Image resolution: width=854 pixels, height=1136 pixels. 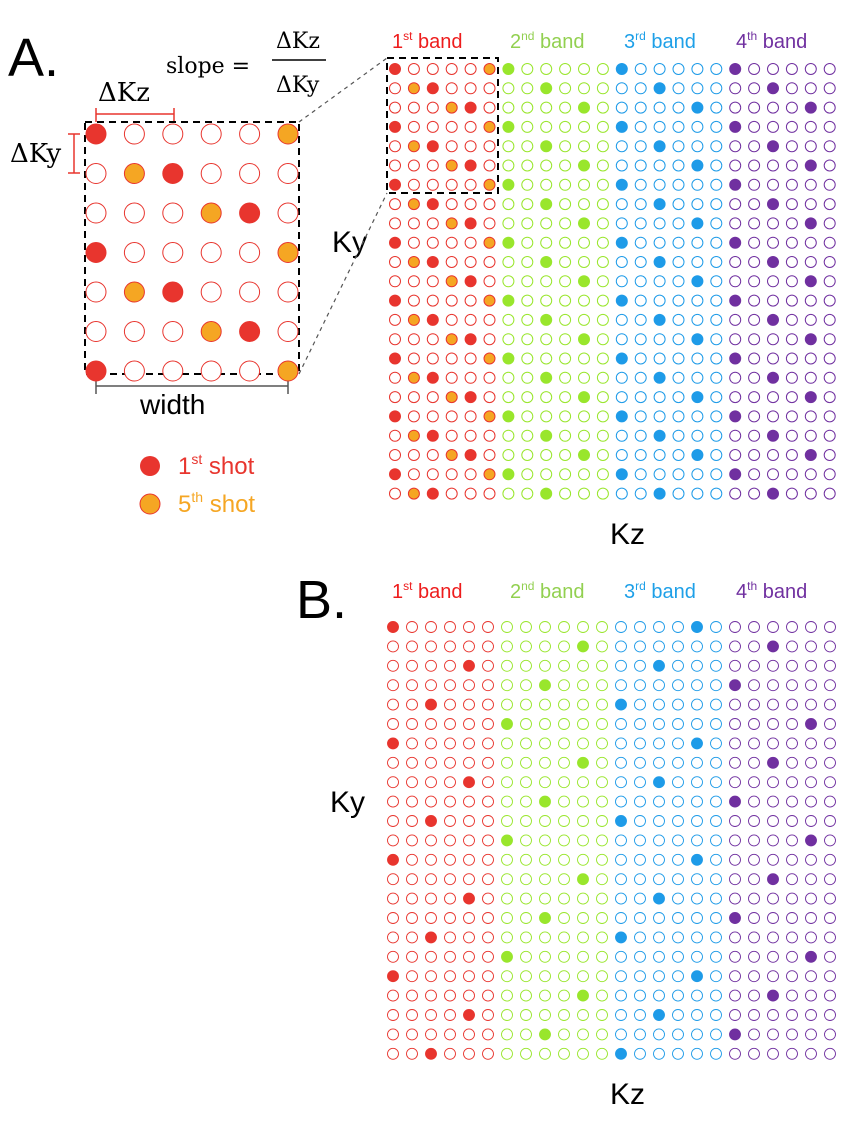 I want to click on legend-marker-shot1, so click(x=150, y=466).